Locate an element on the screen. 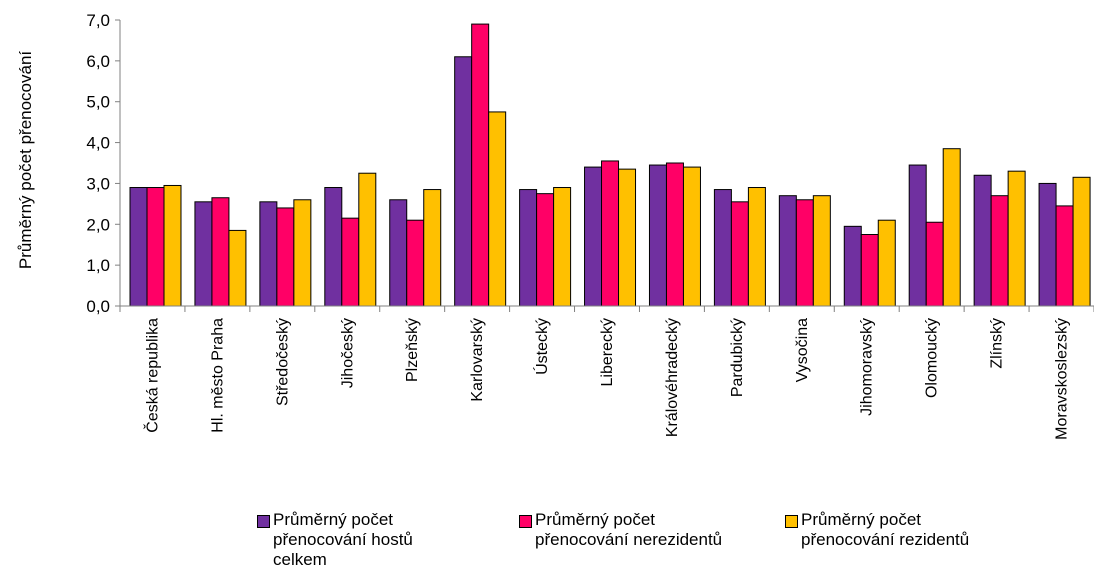 Image resolution: width=1094 pixels, height=583 pixels. legend-item-celkem: Průměrný počet přenocování hostů celkem is located at coordinates (360, 540).